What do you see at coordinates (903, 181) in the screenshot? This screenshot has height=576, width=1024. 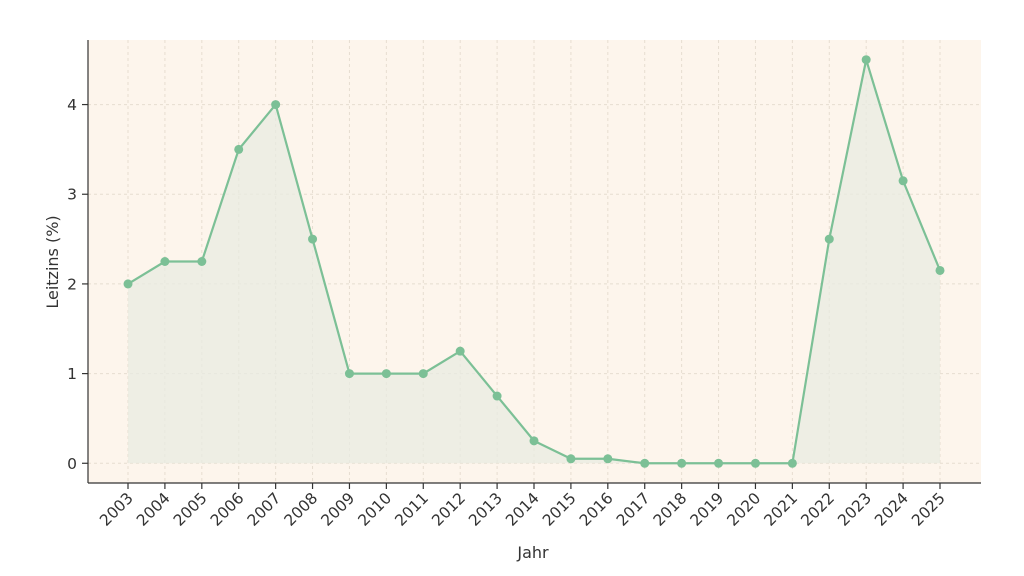 I see `data-point-2024` at bounding box center [903, 181].